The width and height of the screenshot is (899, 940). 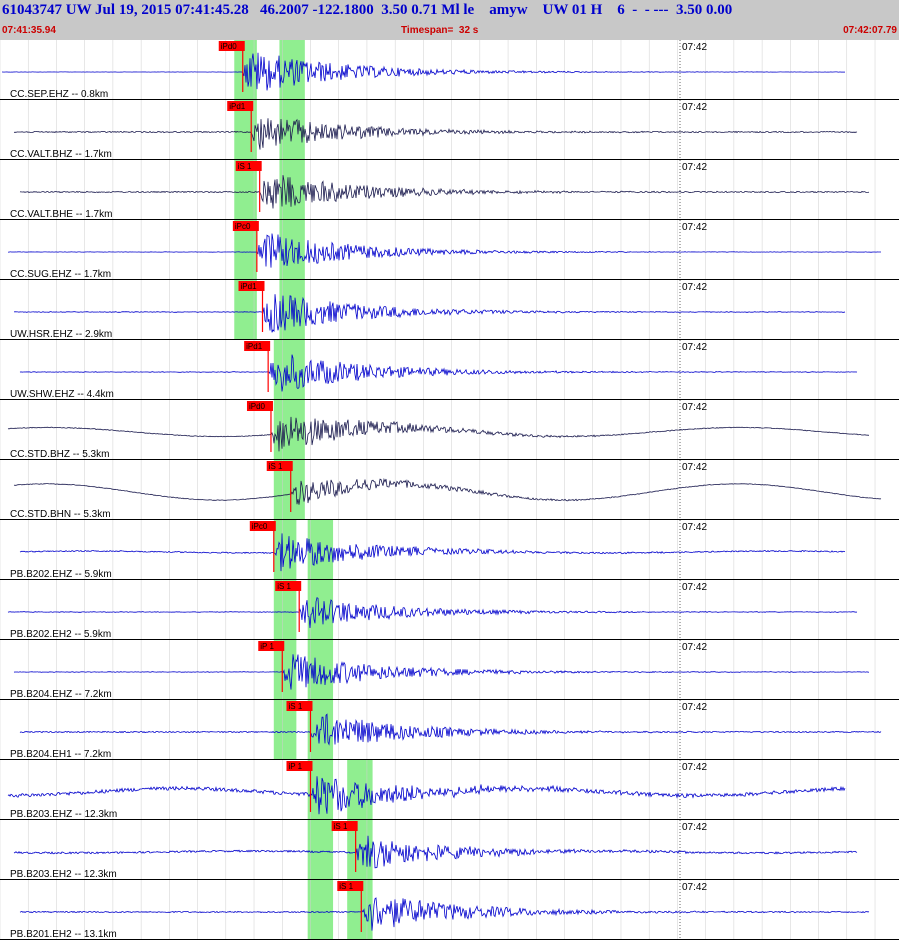 I want to click on time-axis-labels: 07:41:35.94 Timespan= 32 s 07:42:07.79, so click(x=449, y=32).